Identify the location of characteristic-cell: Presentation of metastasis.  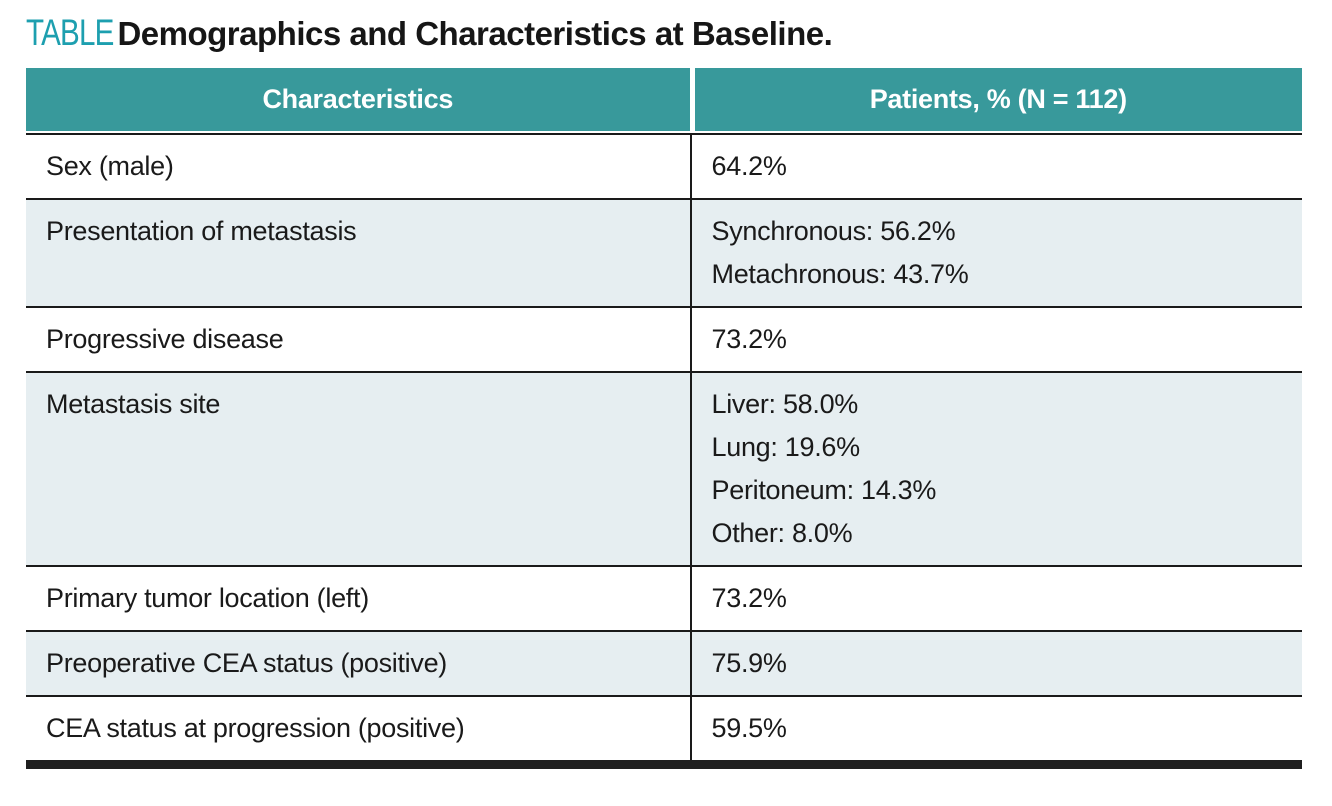
(201, 231).